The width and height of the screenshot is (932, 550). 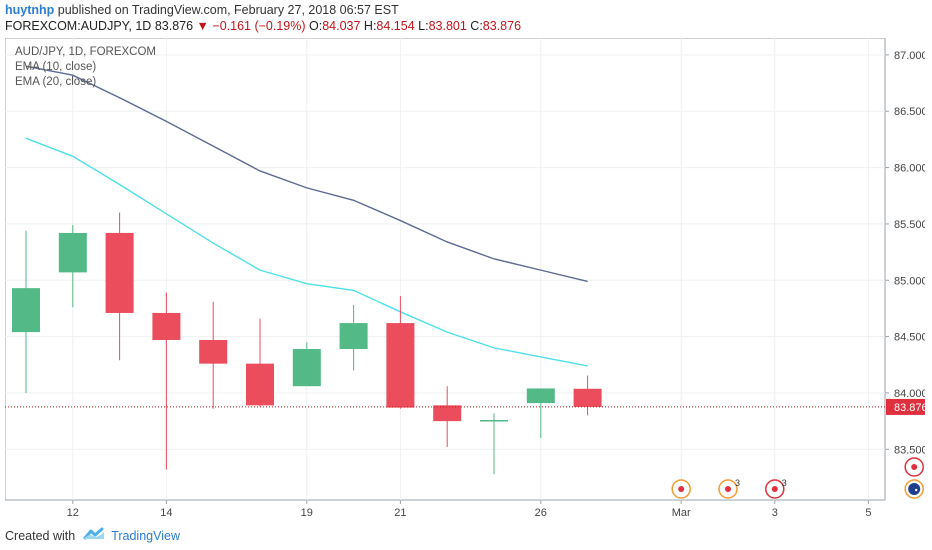 I want to click on legend-ema10: EMA (10, close), so click(x=56, y=67).